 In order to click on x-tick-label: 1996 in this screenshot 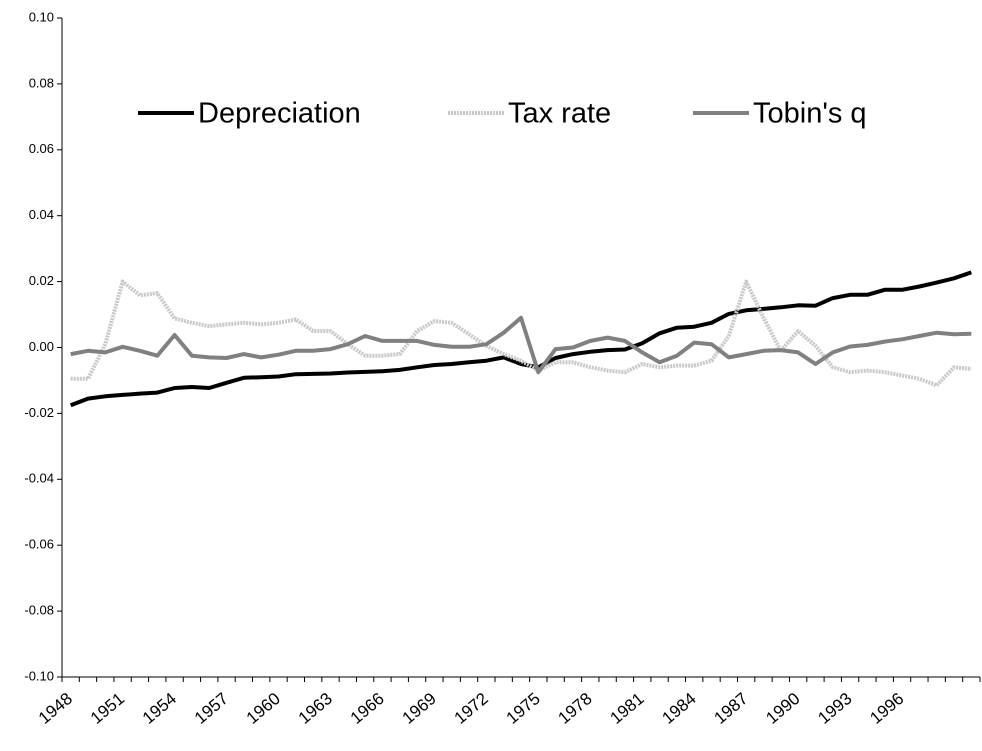, I will do `click(886, 708)`.